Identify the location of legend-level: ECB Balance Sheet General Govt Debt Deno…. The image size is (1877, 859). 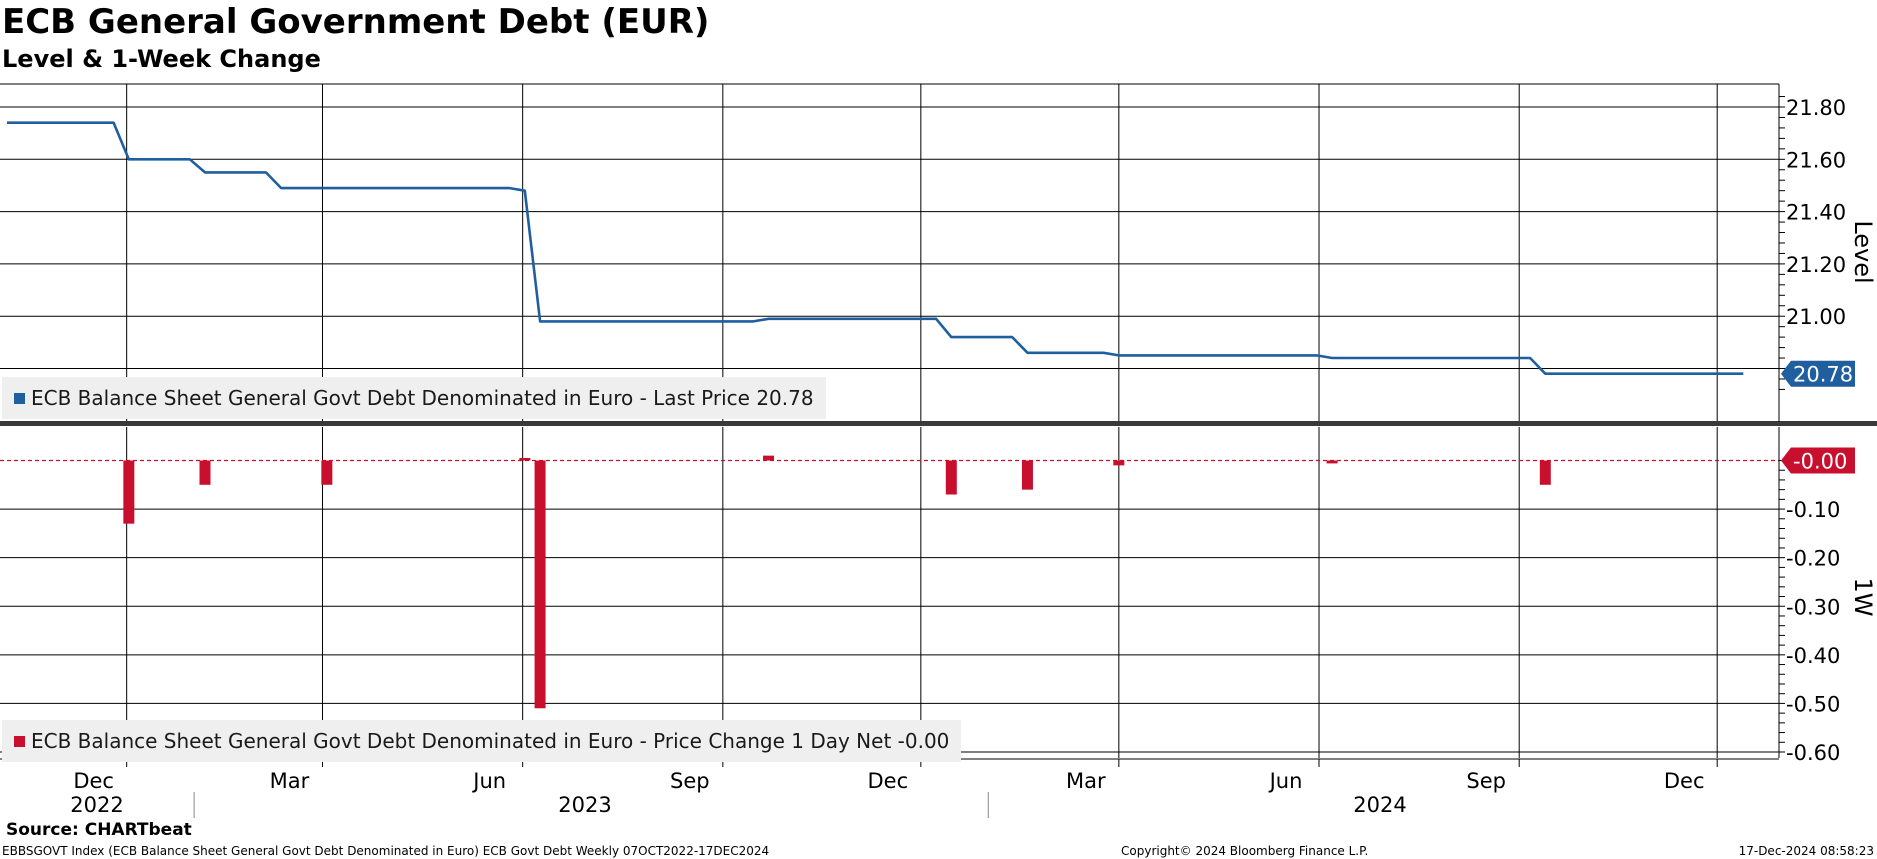
(414, 398).